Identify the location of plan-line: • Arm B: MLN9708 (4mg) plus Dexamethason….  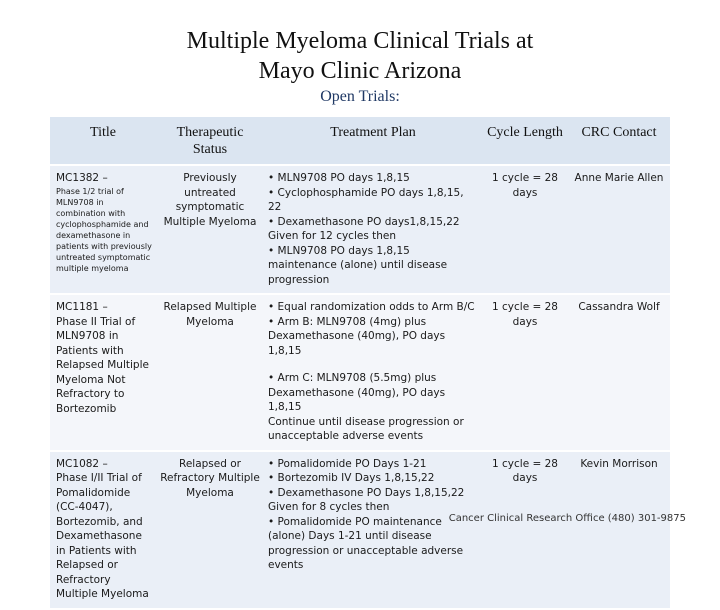
(357, 336).